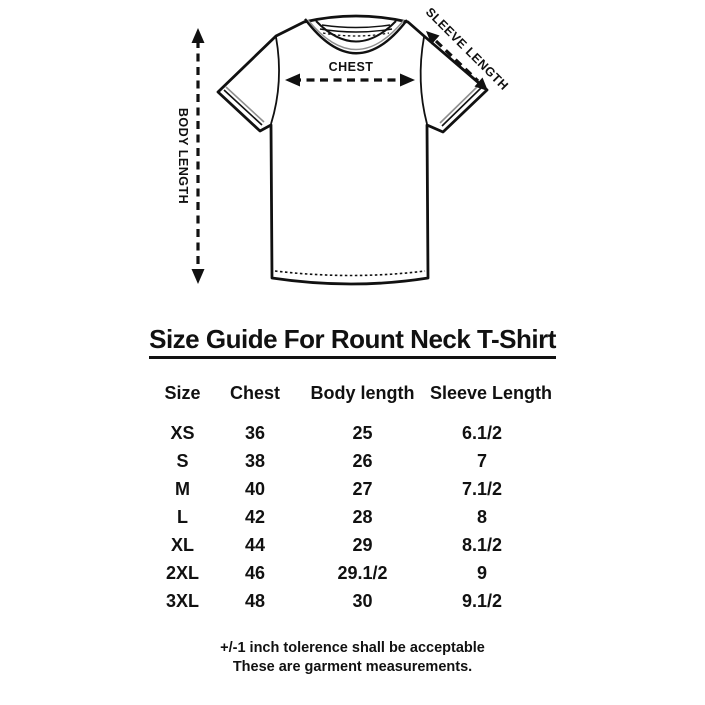  What do you see at coordinates (482, 433) in the screenshot?
I see `sleeve-length-cell: 6.1/2` at bounding box center [482, 433].